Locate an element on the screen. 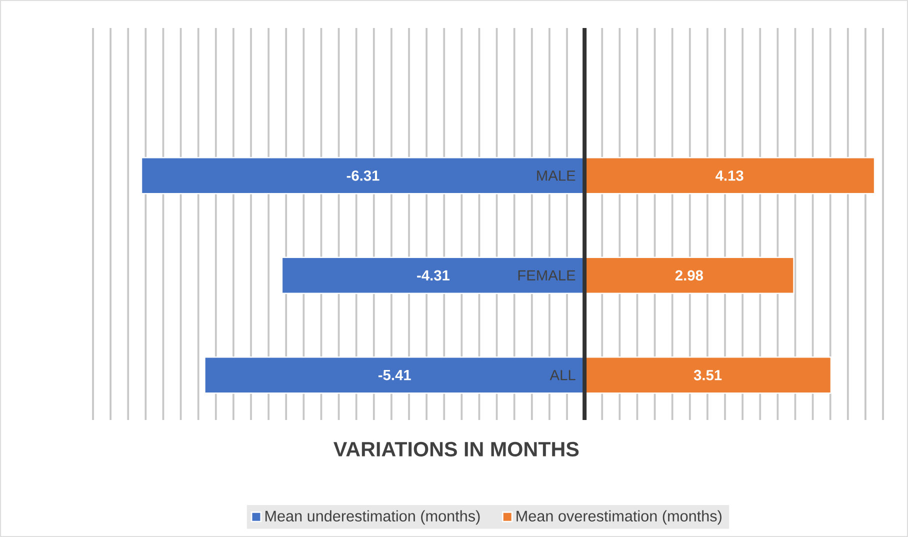 This screenshot has width=908, height=537. data-label: 4.13 is located at coordinates (730, 175).